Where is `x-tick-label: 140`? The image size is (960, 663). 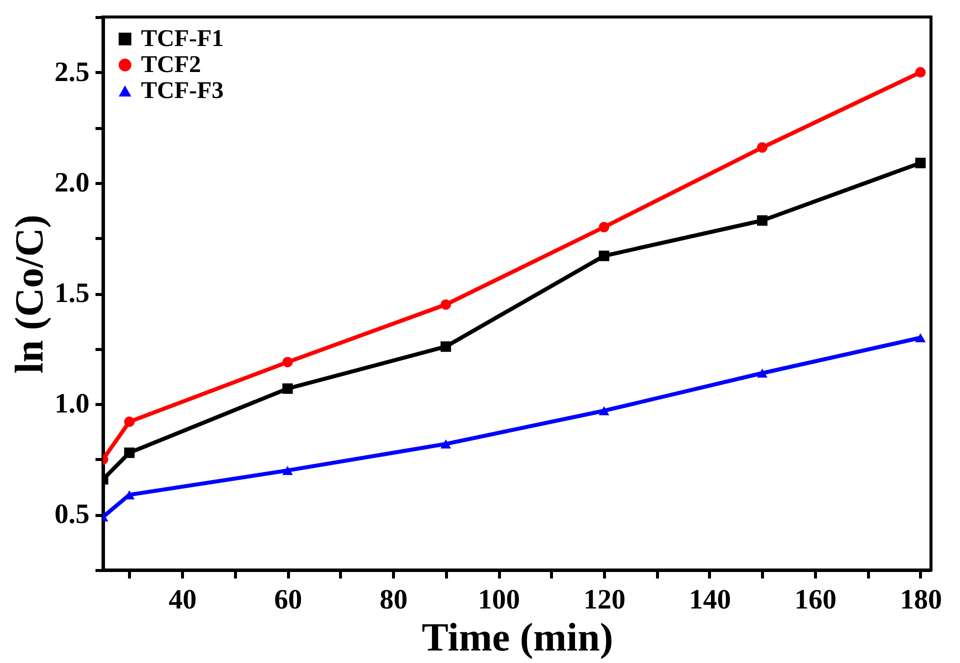 x-tick-label: 140 is located at coordinates (709, 600).